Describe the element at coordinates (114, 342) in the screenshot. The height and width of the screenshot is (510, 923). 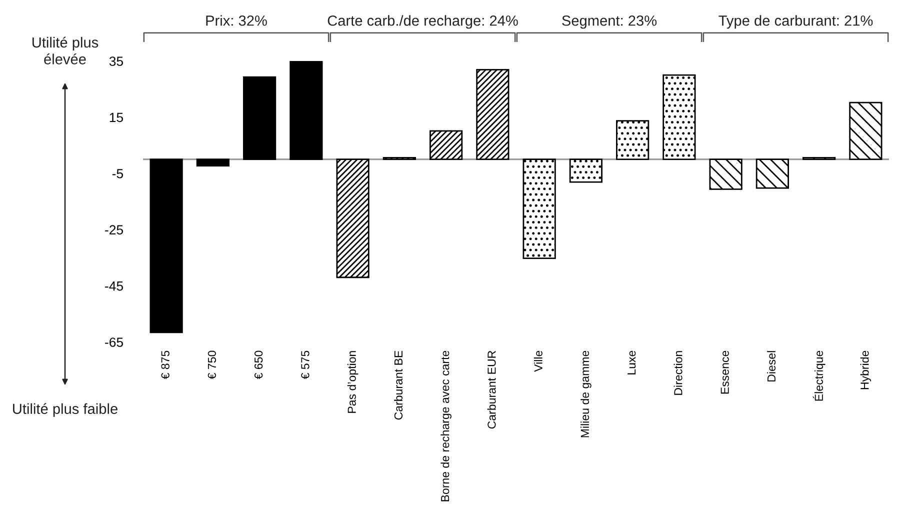
I see `y-tick-label: -65` at that location.